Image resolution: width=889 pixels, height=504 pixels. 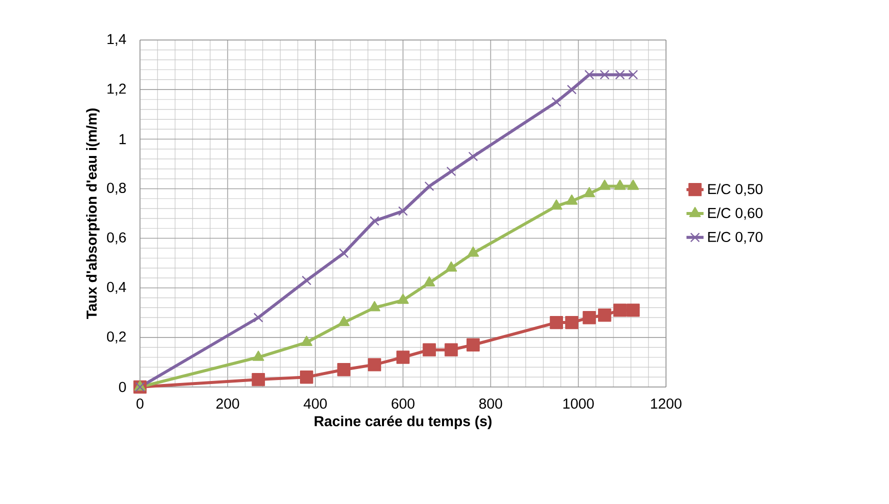 I want to click on y-tick-label: 0,4, so click(x=116, y=288).